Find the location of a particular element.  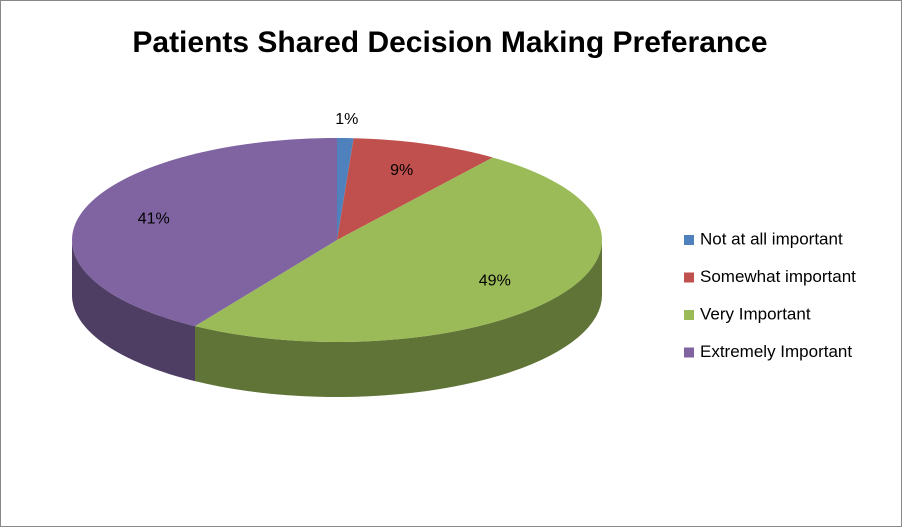

data-label: 9% is located at coordinates (401, 170).